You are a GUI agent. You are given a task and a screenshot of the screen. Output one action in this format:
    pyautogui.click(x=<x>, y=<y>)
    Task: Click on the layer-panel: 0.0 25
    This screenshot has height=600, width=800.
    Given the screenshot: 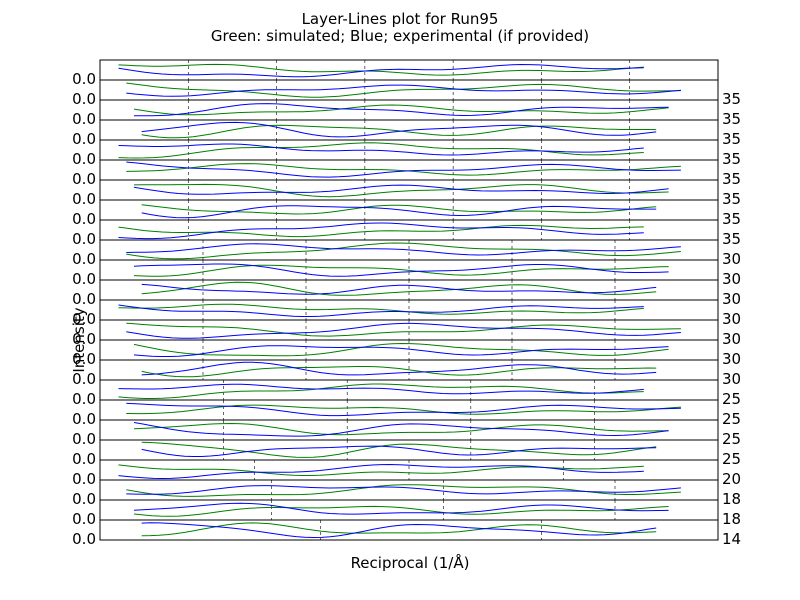 What is the action you would take?
    pyautogui.click(x=406, y=453)
    